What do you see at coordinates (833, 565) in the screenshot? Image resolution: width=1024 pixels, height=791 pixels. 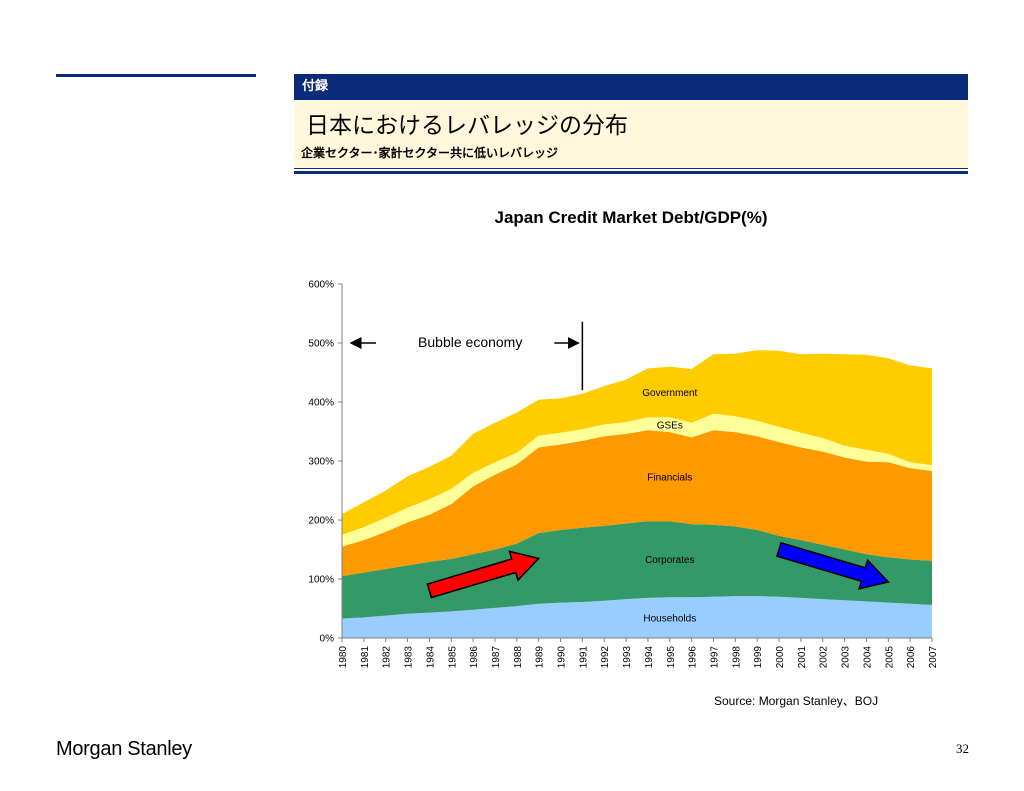 I see `trend-down-arrow` at bounding box center [833, 565].